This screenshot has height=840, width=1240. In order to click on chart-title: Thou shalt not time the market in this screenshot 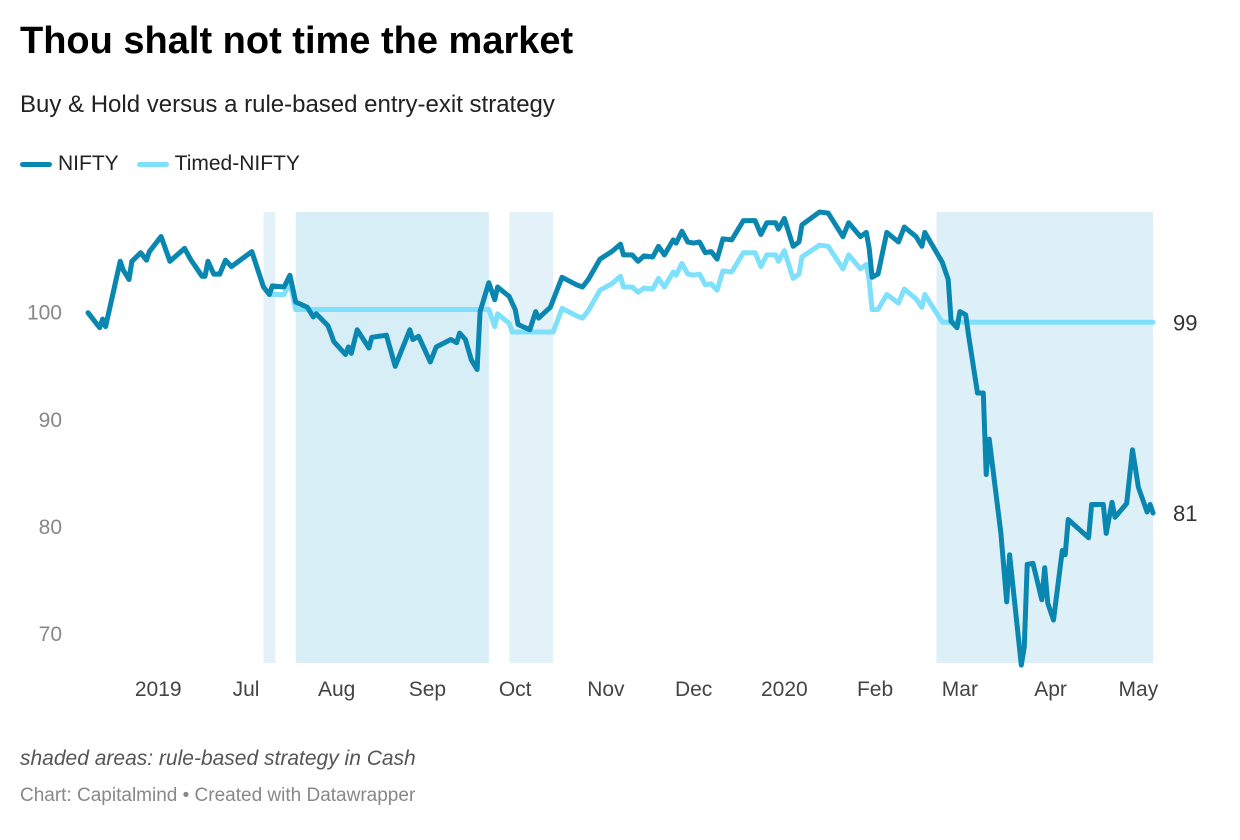, I will do `click(297, 41)`.